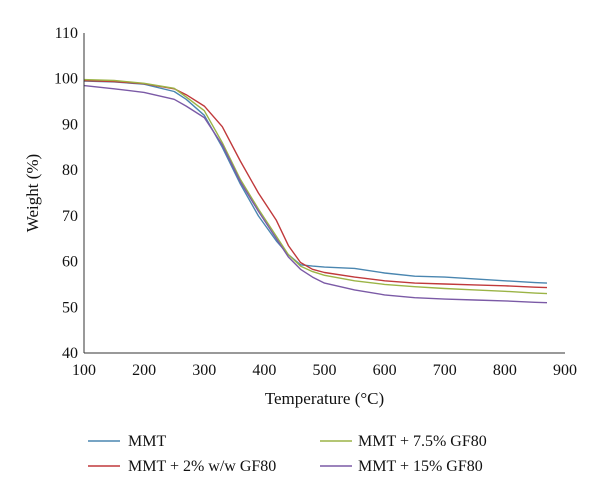 The image size is (600, 498). What do you see at coordinates (202, 466) in the screenshot?
I see `legend-label-2: MMT + 2% w/w GF80` at bounding box center [202, 466].